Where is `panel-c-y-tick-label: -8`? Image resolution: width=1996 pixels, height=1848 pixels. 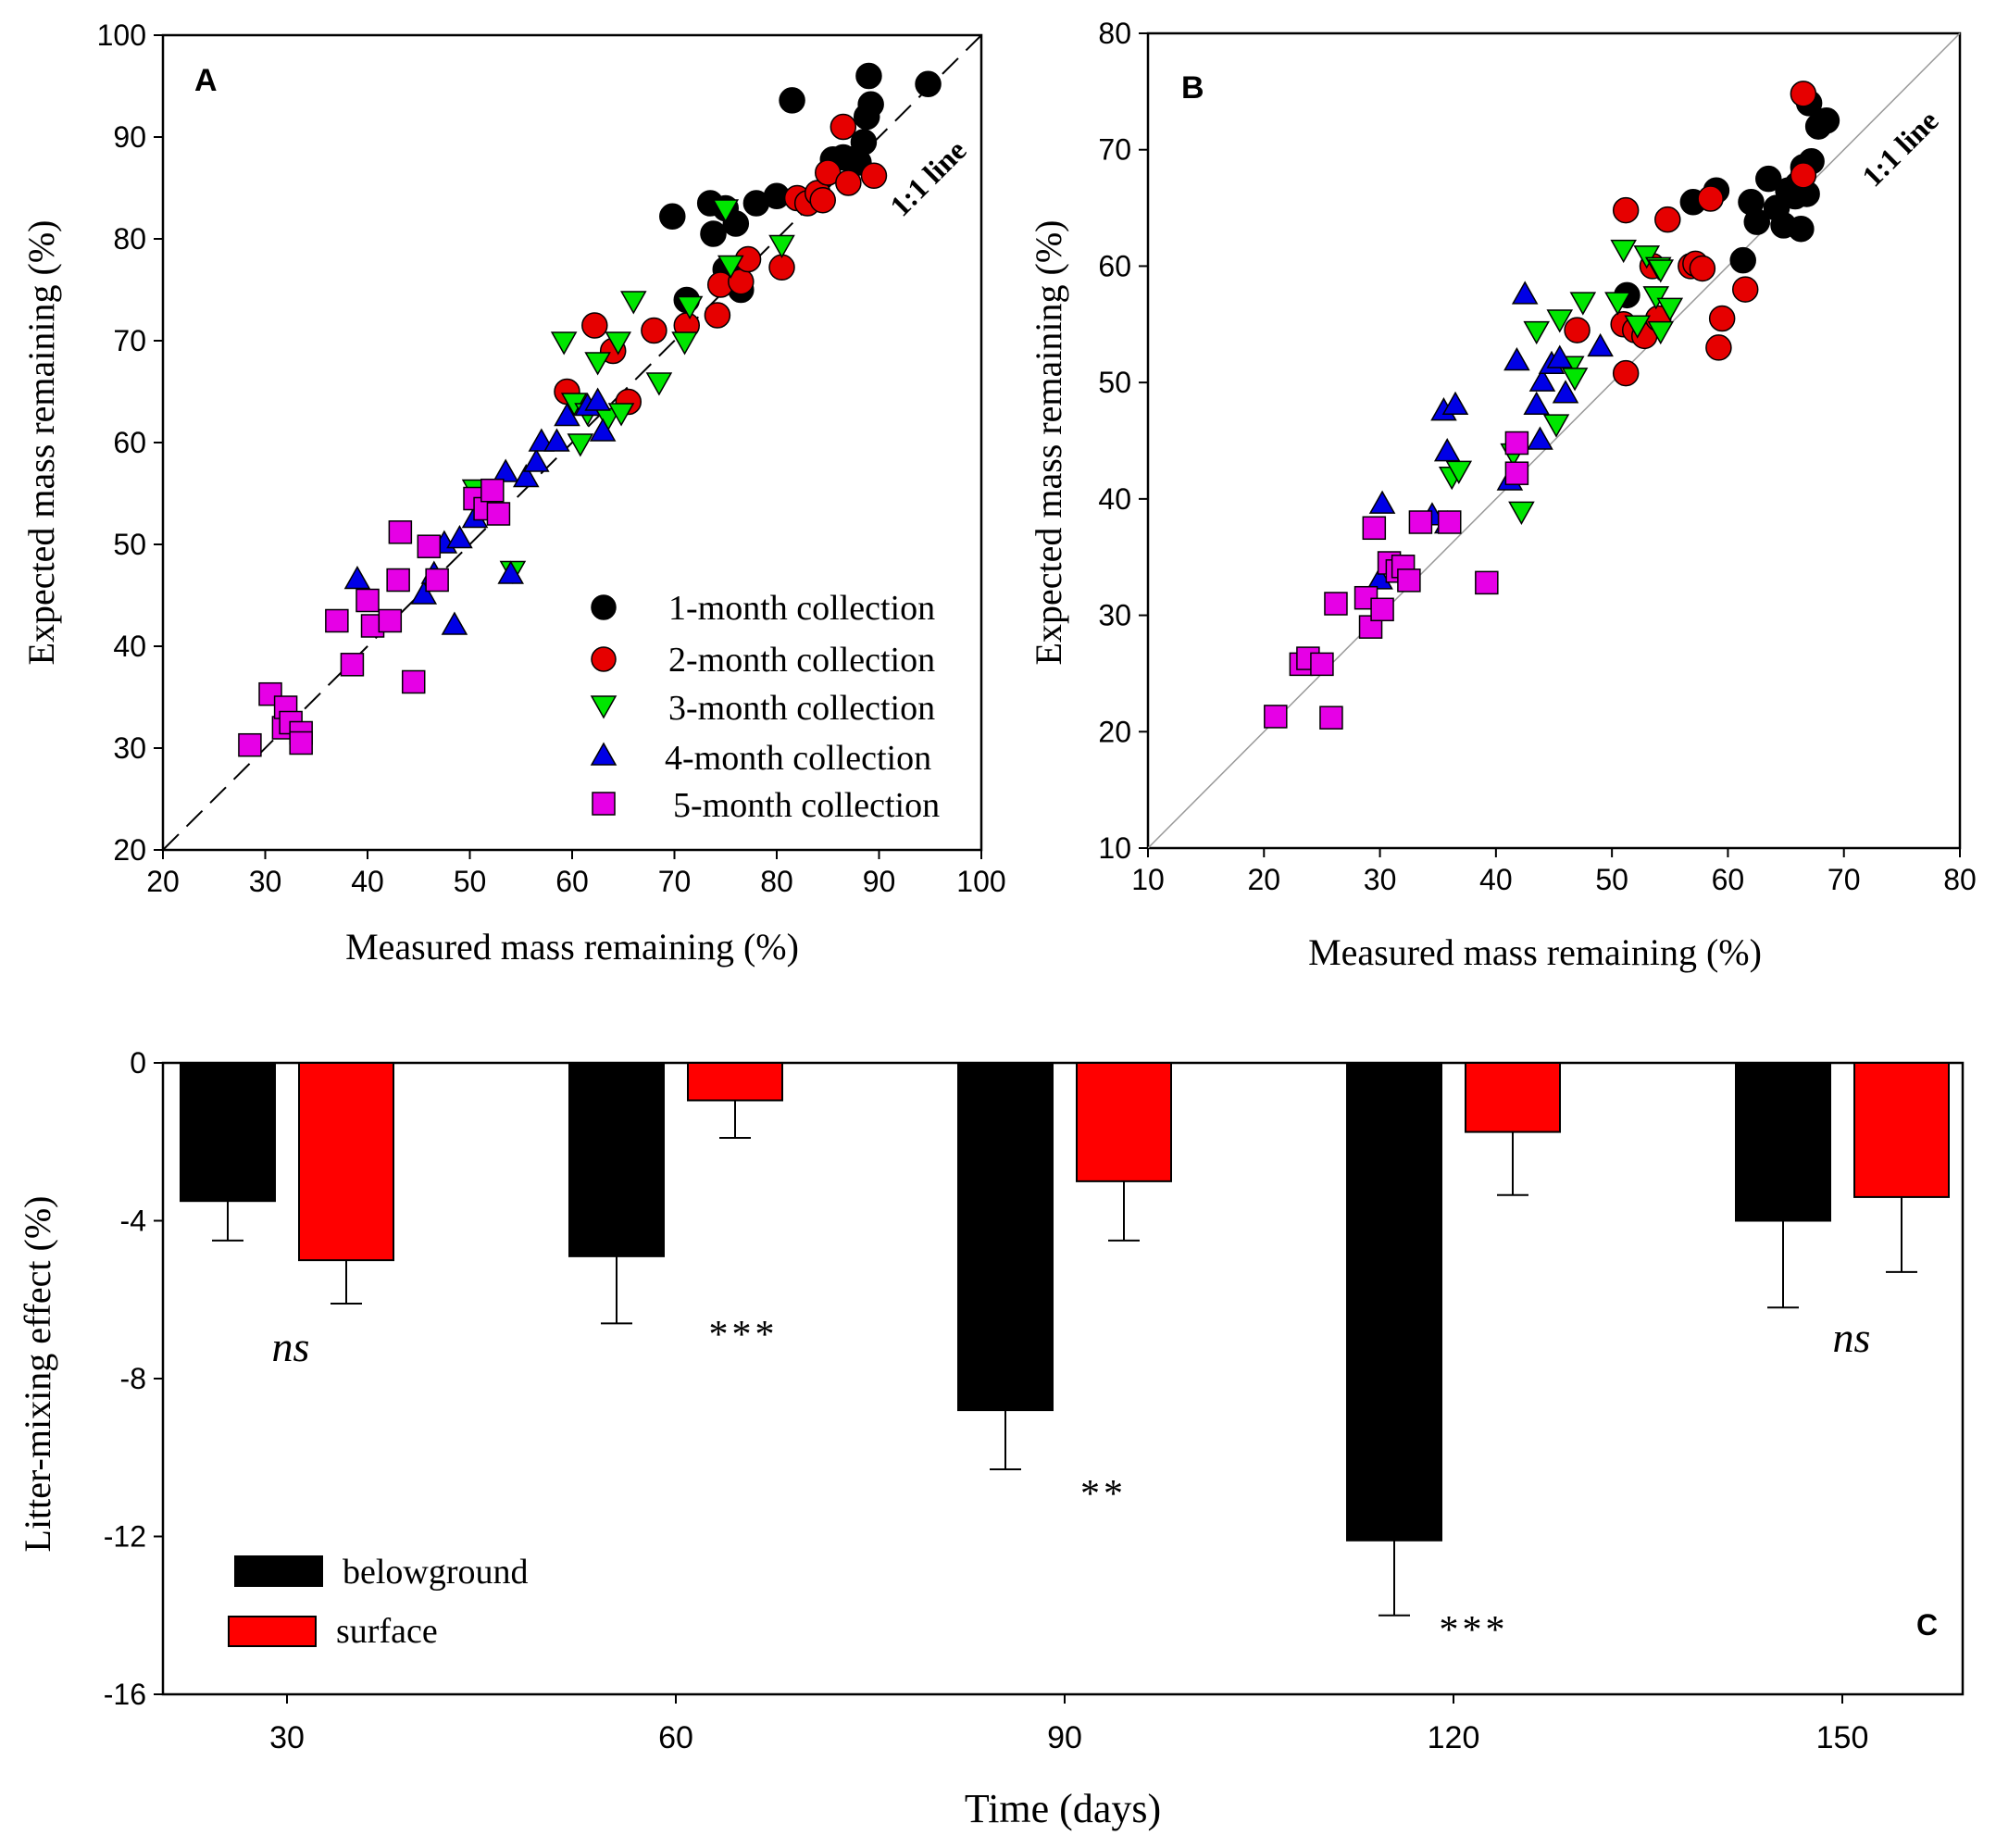
panel-c-y-tick-label: -8 is located at coordinates (133, 1378).